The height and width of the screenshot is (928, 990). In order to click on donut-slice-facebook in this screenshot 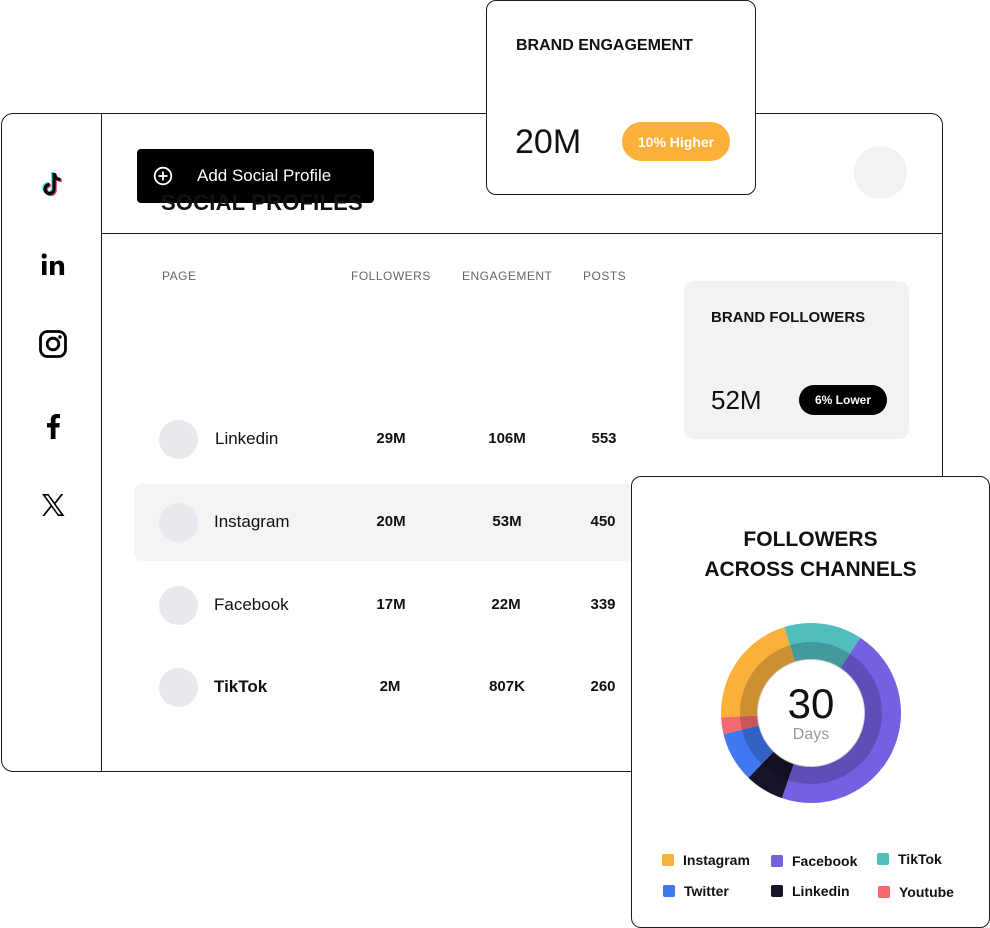, I will do `click(841, 720)`.